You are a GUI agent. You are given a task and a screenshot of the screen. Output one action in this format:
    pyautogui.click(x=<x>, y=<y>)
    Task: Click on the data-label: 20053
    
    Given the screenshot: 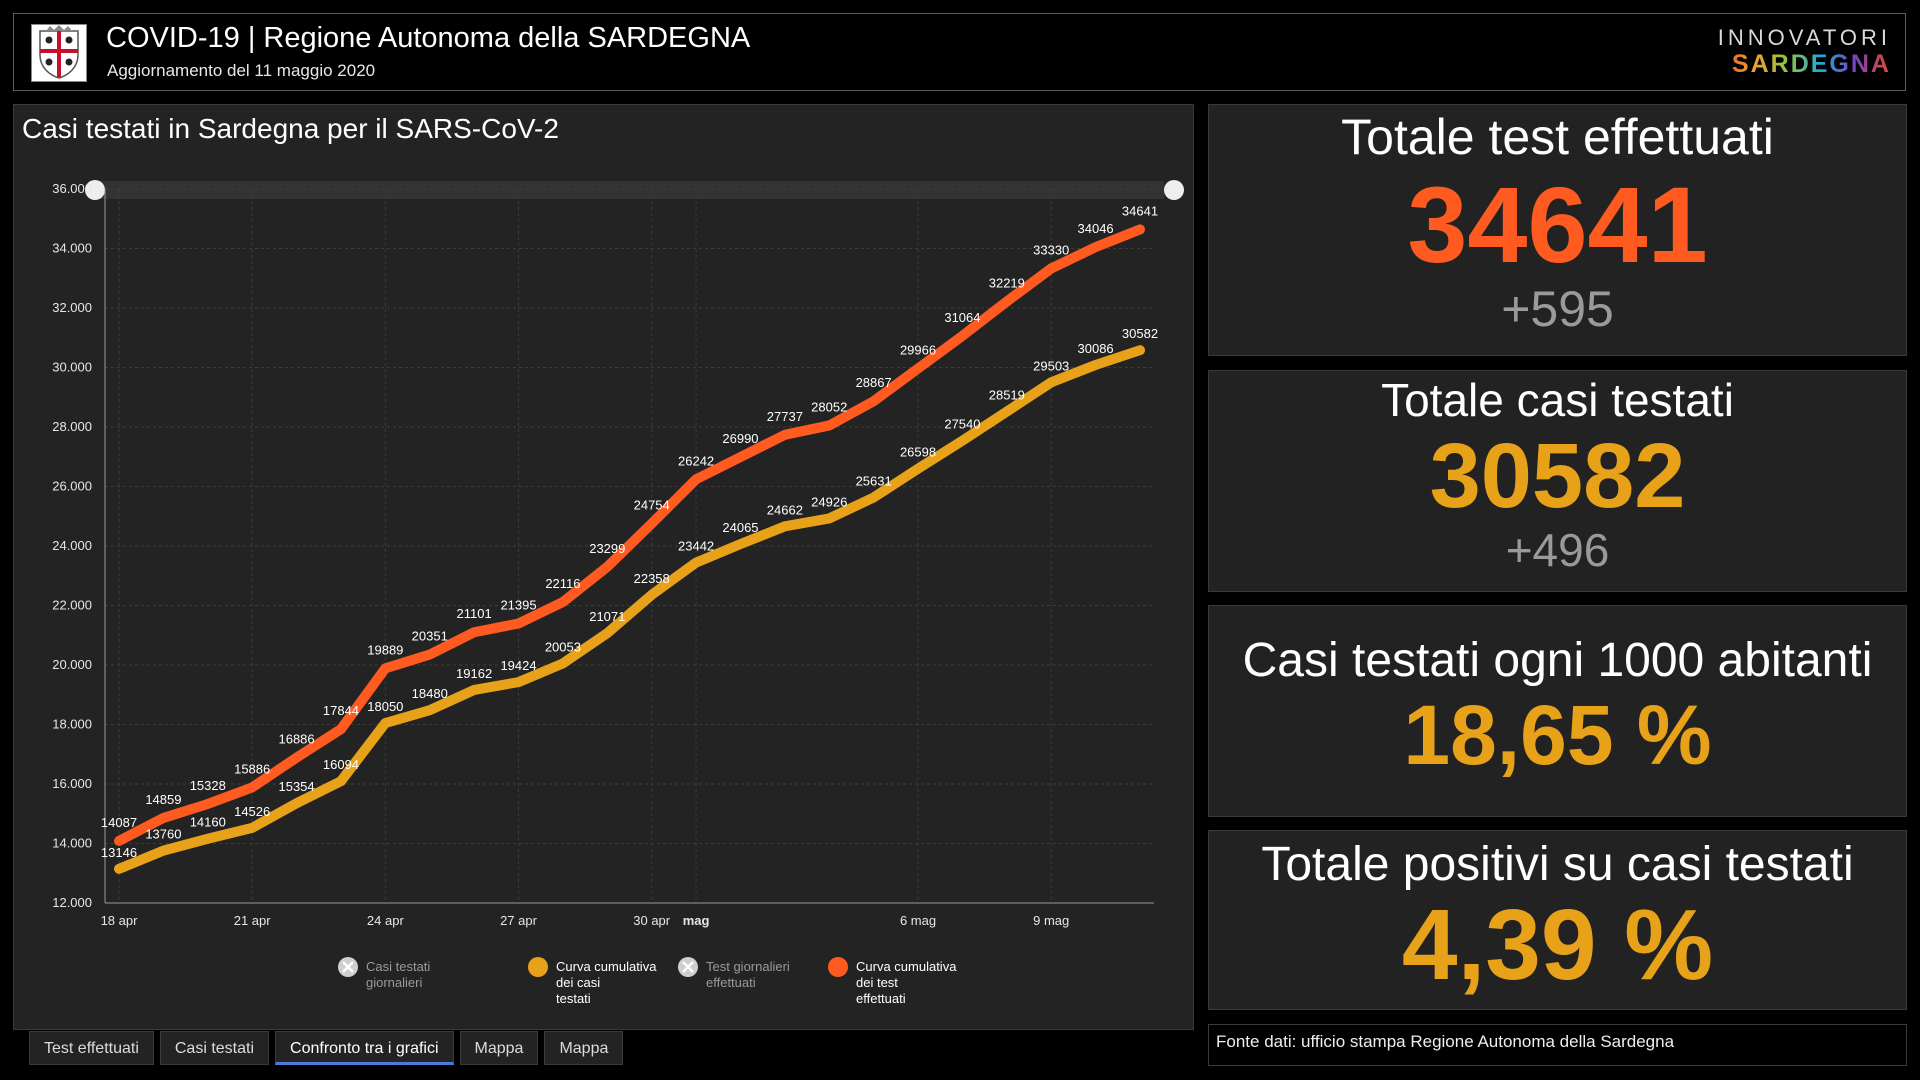 What is the action you would take?
    pyautogui.click(x=563, y=646)
    